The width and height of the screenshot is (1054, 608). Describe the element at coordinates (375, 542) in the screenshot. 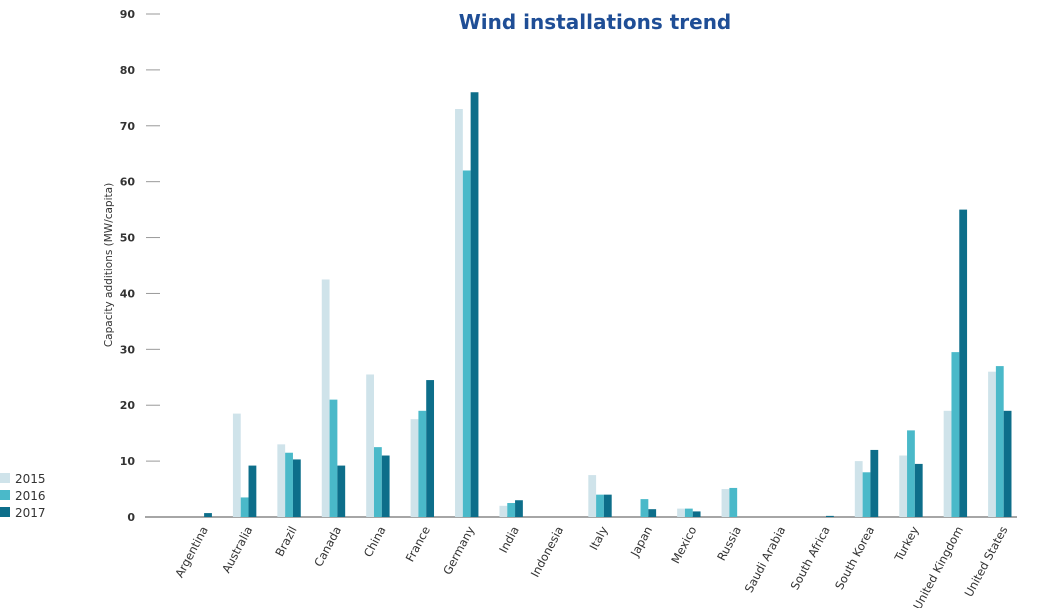

I see `category-label: China` at that location.